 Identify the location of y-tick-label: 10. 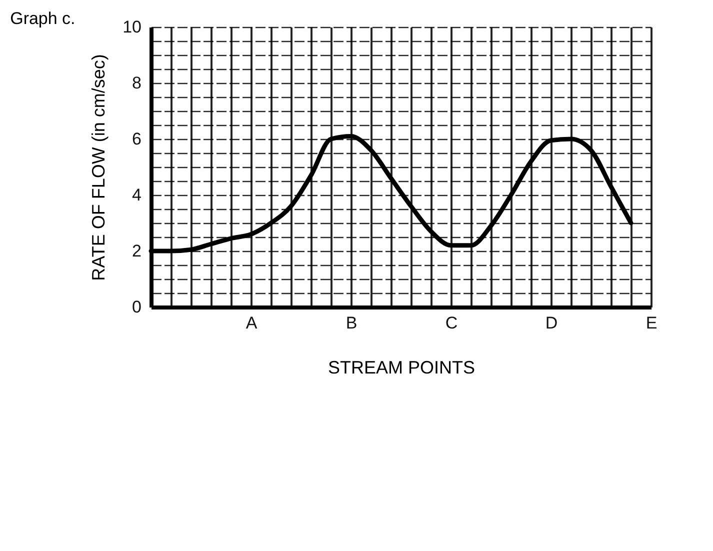
(132, 27).